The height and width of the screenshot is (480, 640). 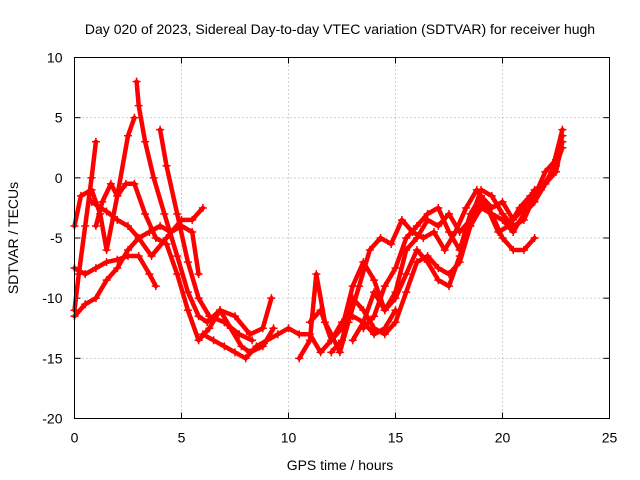 I want to click on x-tick-label: 10, so click(x=289, y=438).